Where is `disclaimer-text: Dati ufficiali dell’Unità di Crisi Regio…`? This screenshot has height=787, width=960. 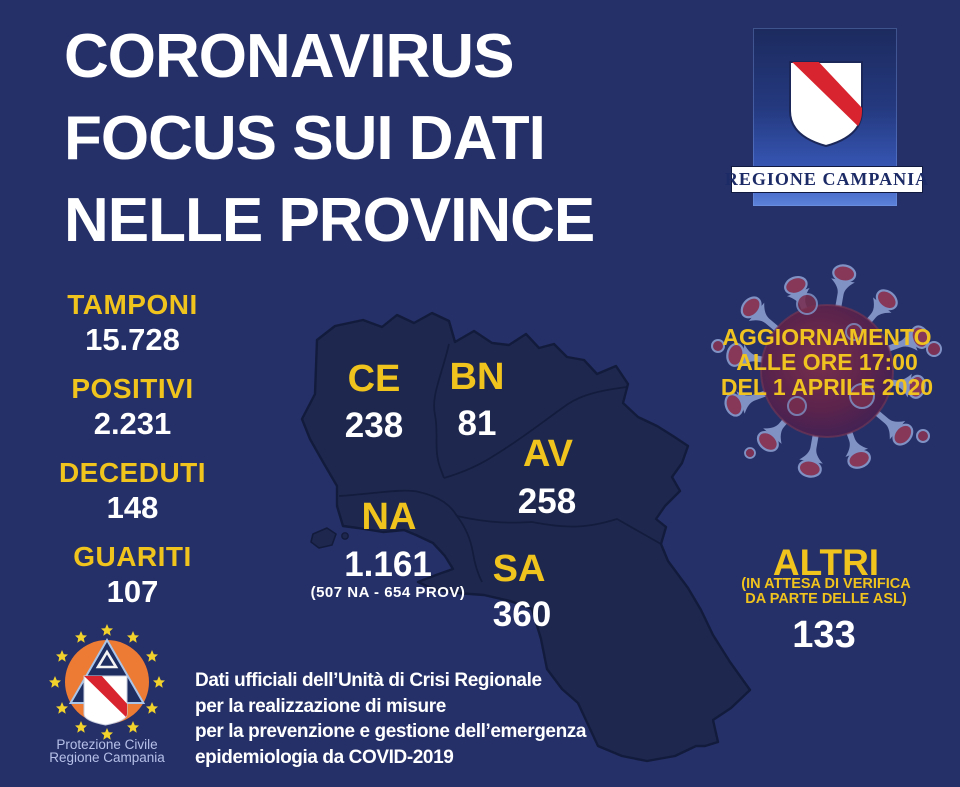
disclaimer-text: Dati ufficiali dell’Unità di Crisi Regio… is located at coordinates (390, 719).